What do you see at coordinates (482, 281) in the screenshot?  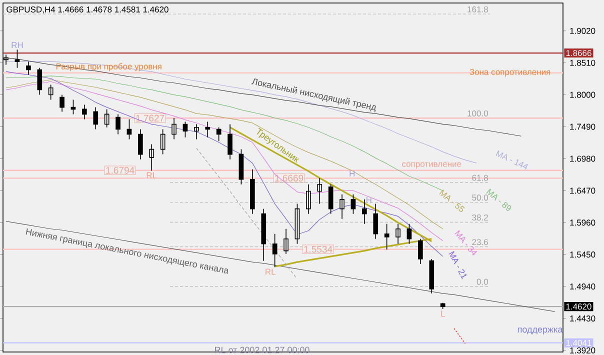 I see `annotation: 0.0` at bounding box center [482, 281].